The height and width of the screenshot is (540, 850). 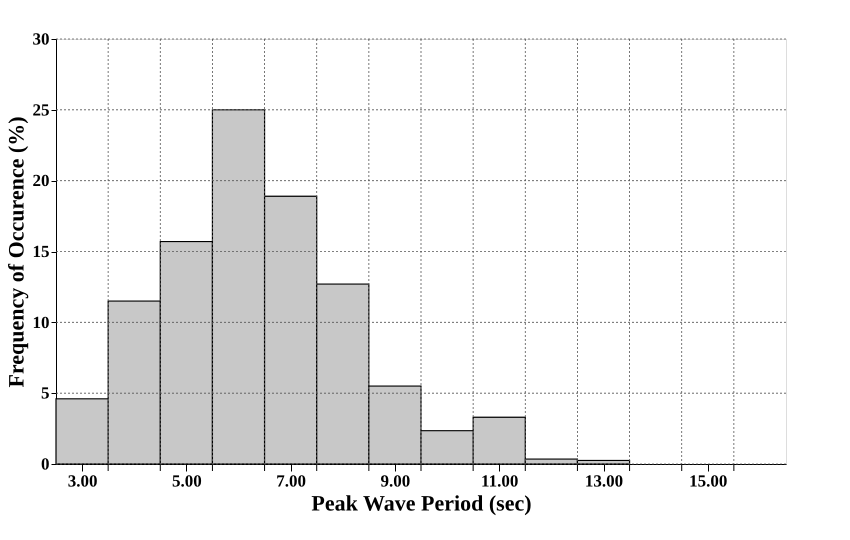 What do you see at coordinates (16, 252) in the screenshot?
I see `y-axis-title: Frequency of Occurence (%)` at bounding box center [16, 252].